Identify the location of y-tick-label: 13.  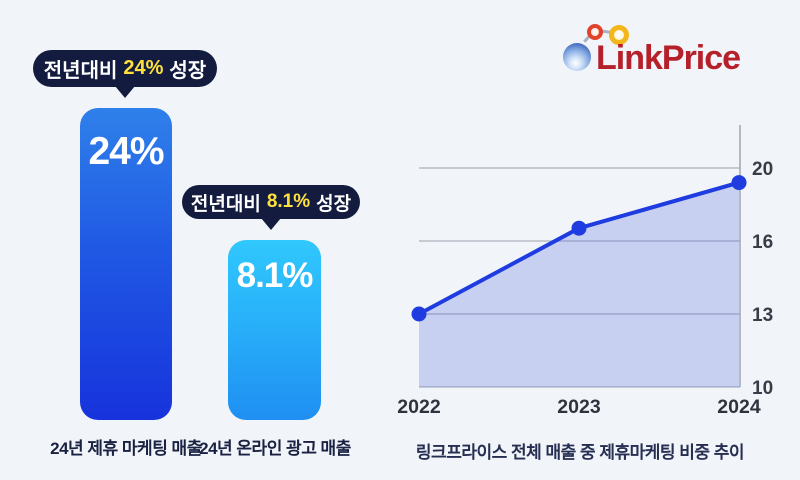
(762, 315).